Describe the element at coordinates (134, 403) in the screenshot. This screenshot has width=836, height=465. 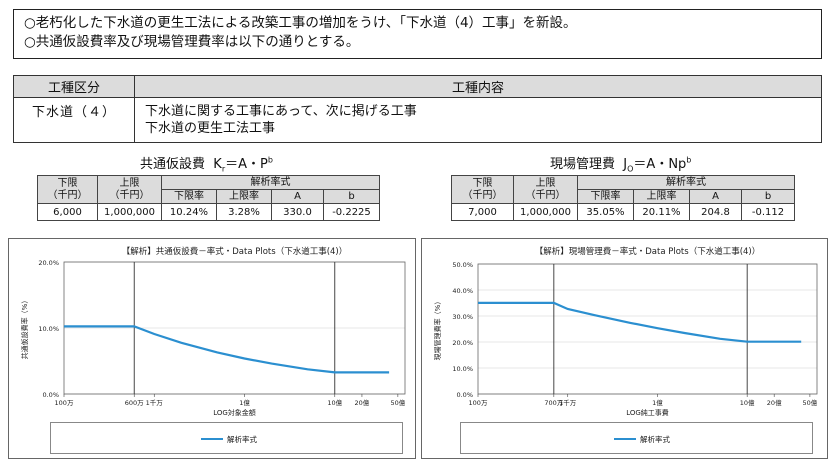
I see `x-tick-label: 600万` at that location.